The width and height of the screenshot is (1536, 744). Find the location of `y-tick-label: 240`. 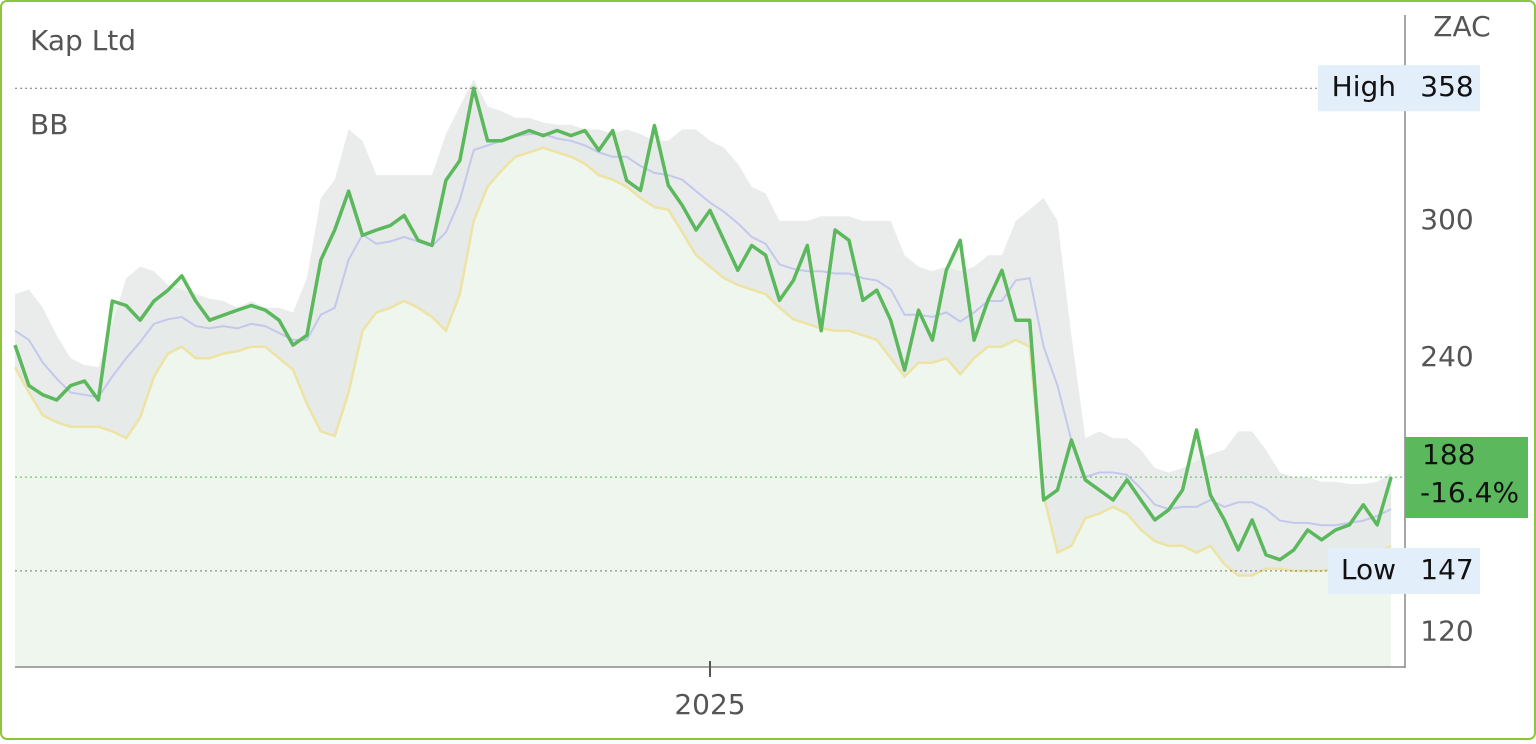

y-tick-label: 240 is located at coordinates (1446, 356).